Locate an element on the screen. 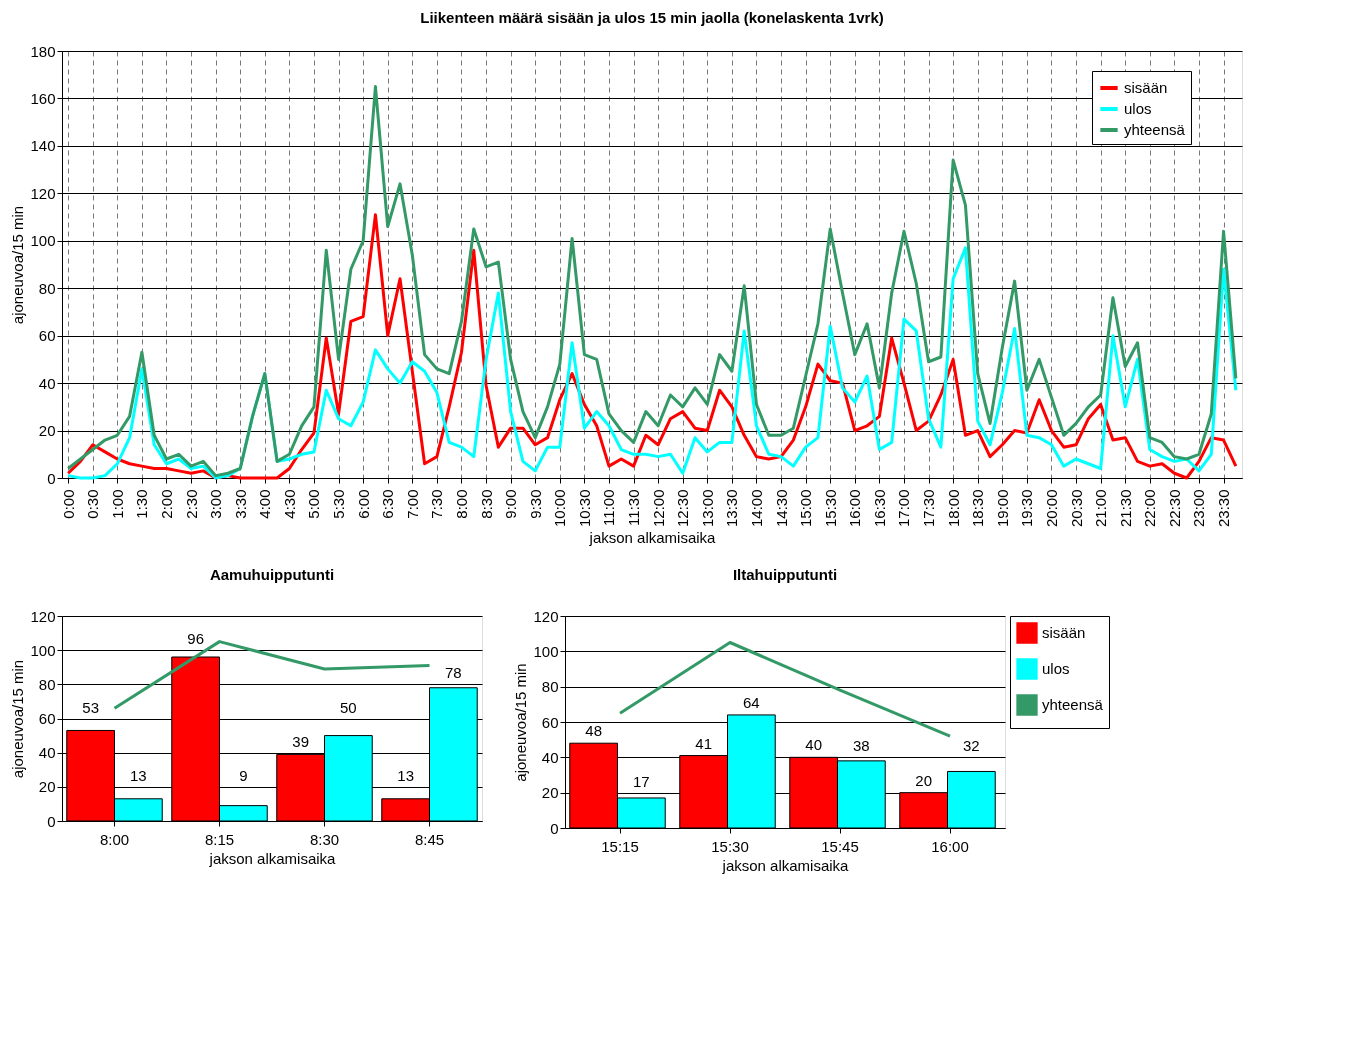 This screenshot has height=1055, width=1362. data-label: 41 is located at coordinates (703, 743).